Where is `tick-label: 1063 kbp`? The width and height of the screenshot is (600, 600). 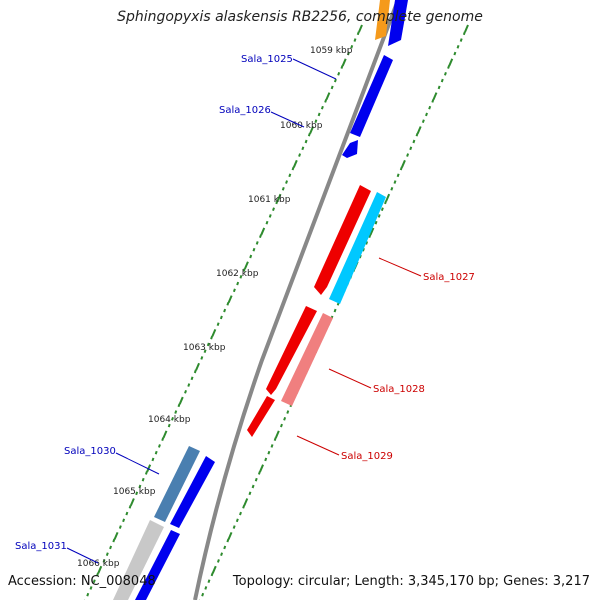
tick-label: 1063 kbp is located at coordinates (204, 348).